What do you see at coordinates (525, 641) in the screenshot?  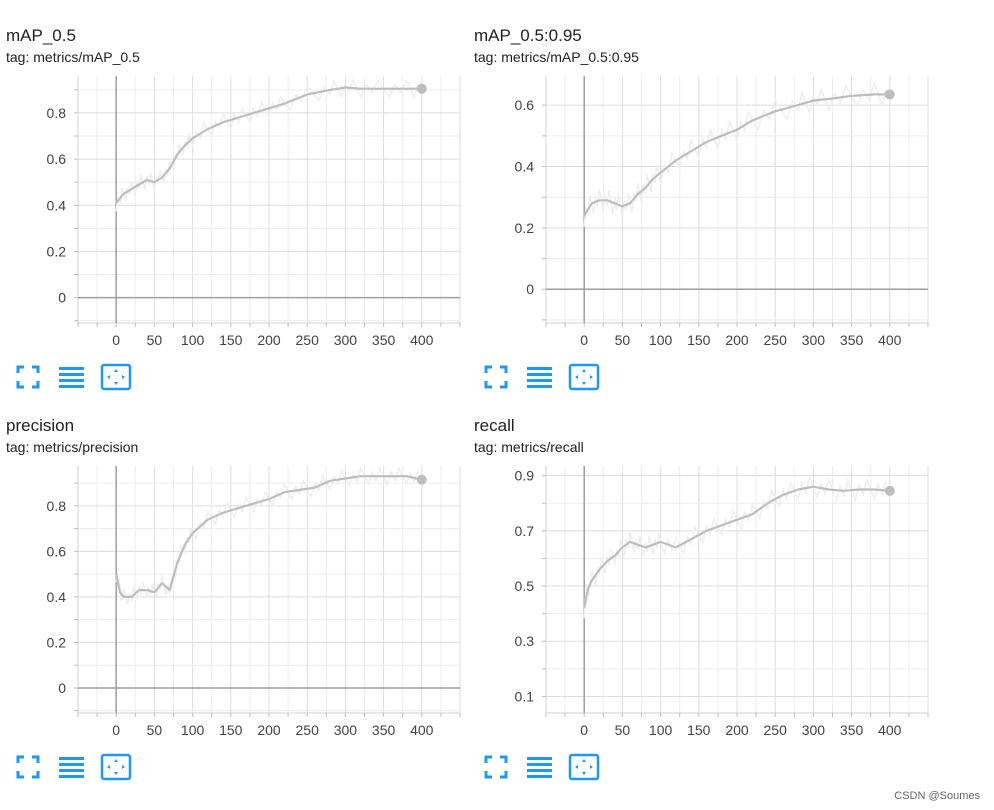 I see `y-tick-label: 0.3` at bounding box center [525, 641].